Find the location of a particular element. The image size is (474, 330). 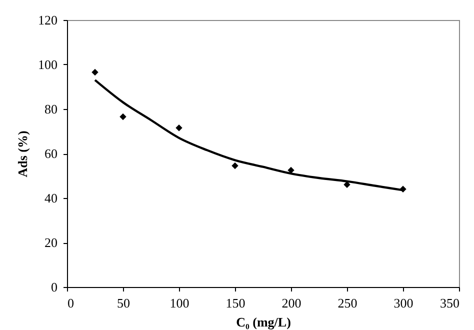

x-tick-label: 300 is located at coordinates (404, 303).